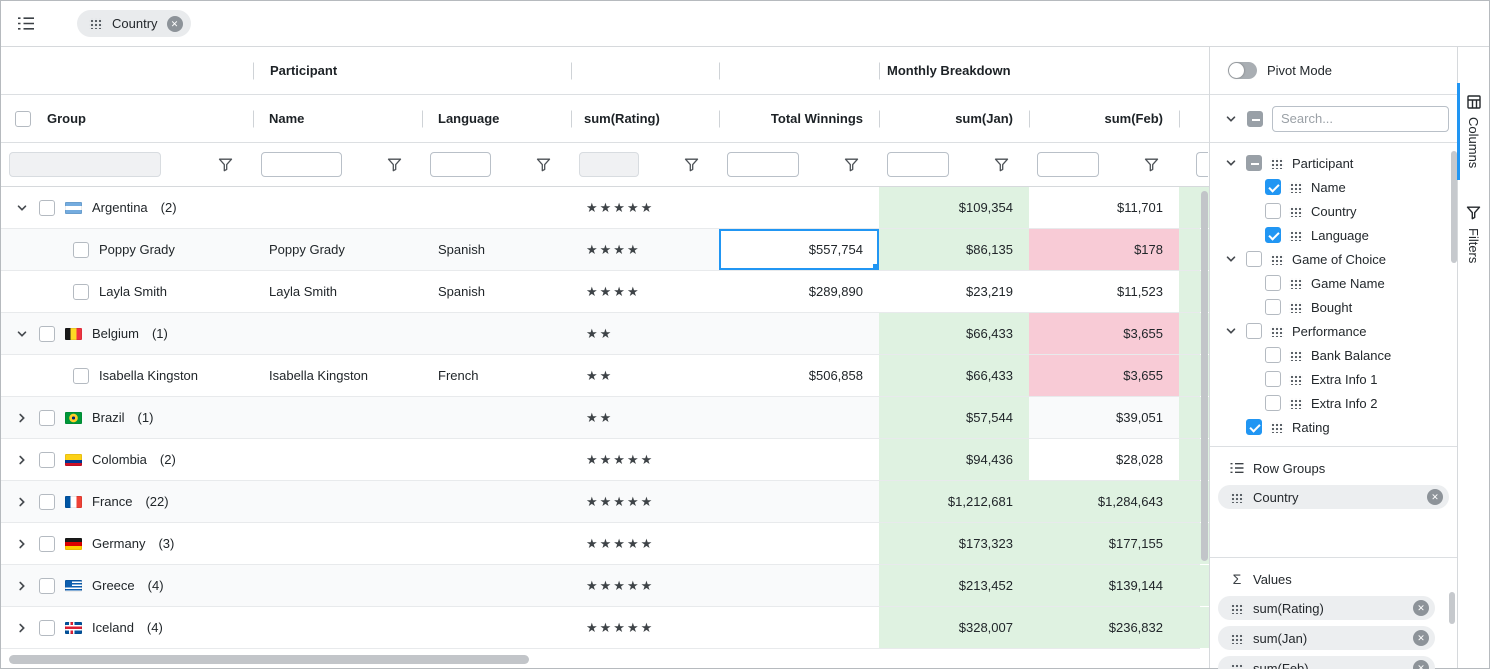 Image resolution: width=1490 pixels, height=669 pixels. Describe the element at coordinates (1104, 627) in the screenshot. I see `feb-cell: $236,832` at that location.